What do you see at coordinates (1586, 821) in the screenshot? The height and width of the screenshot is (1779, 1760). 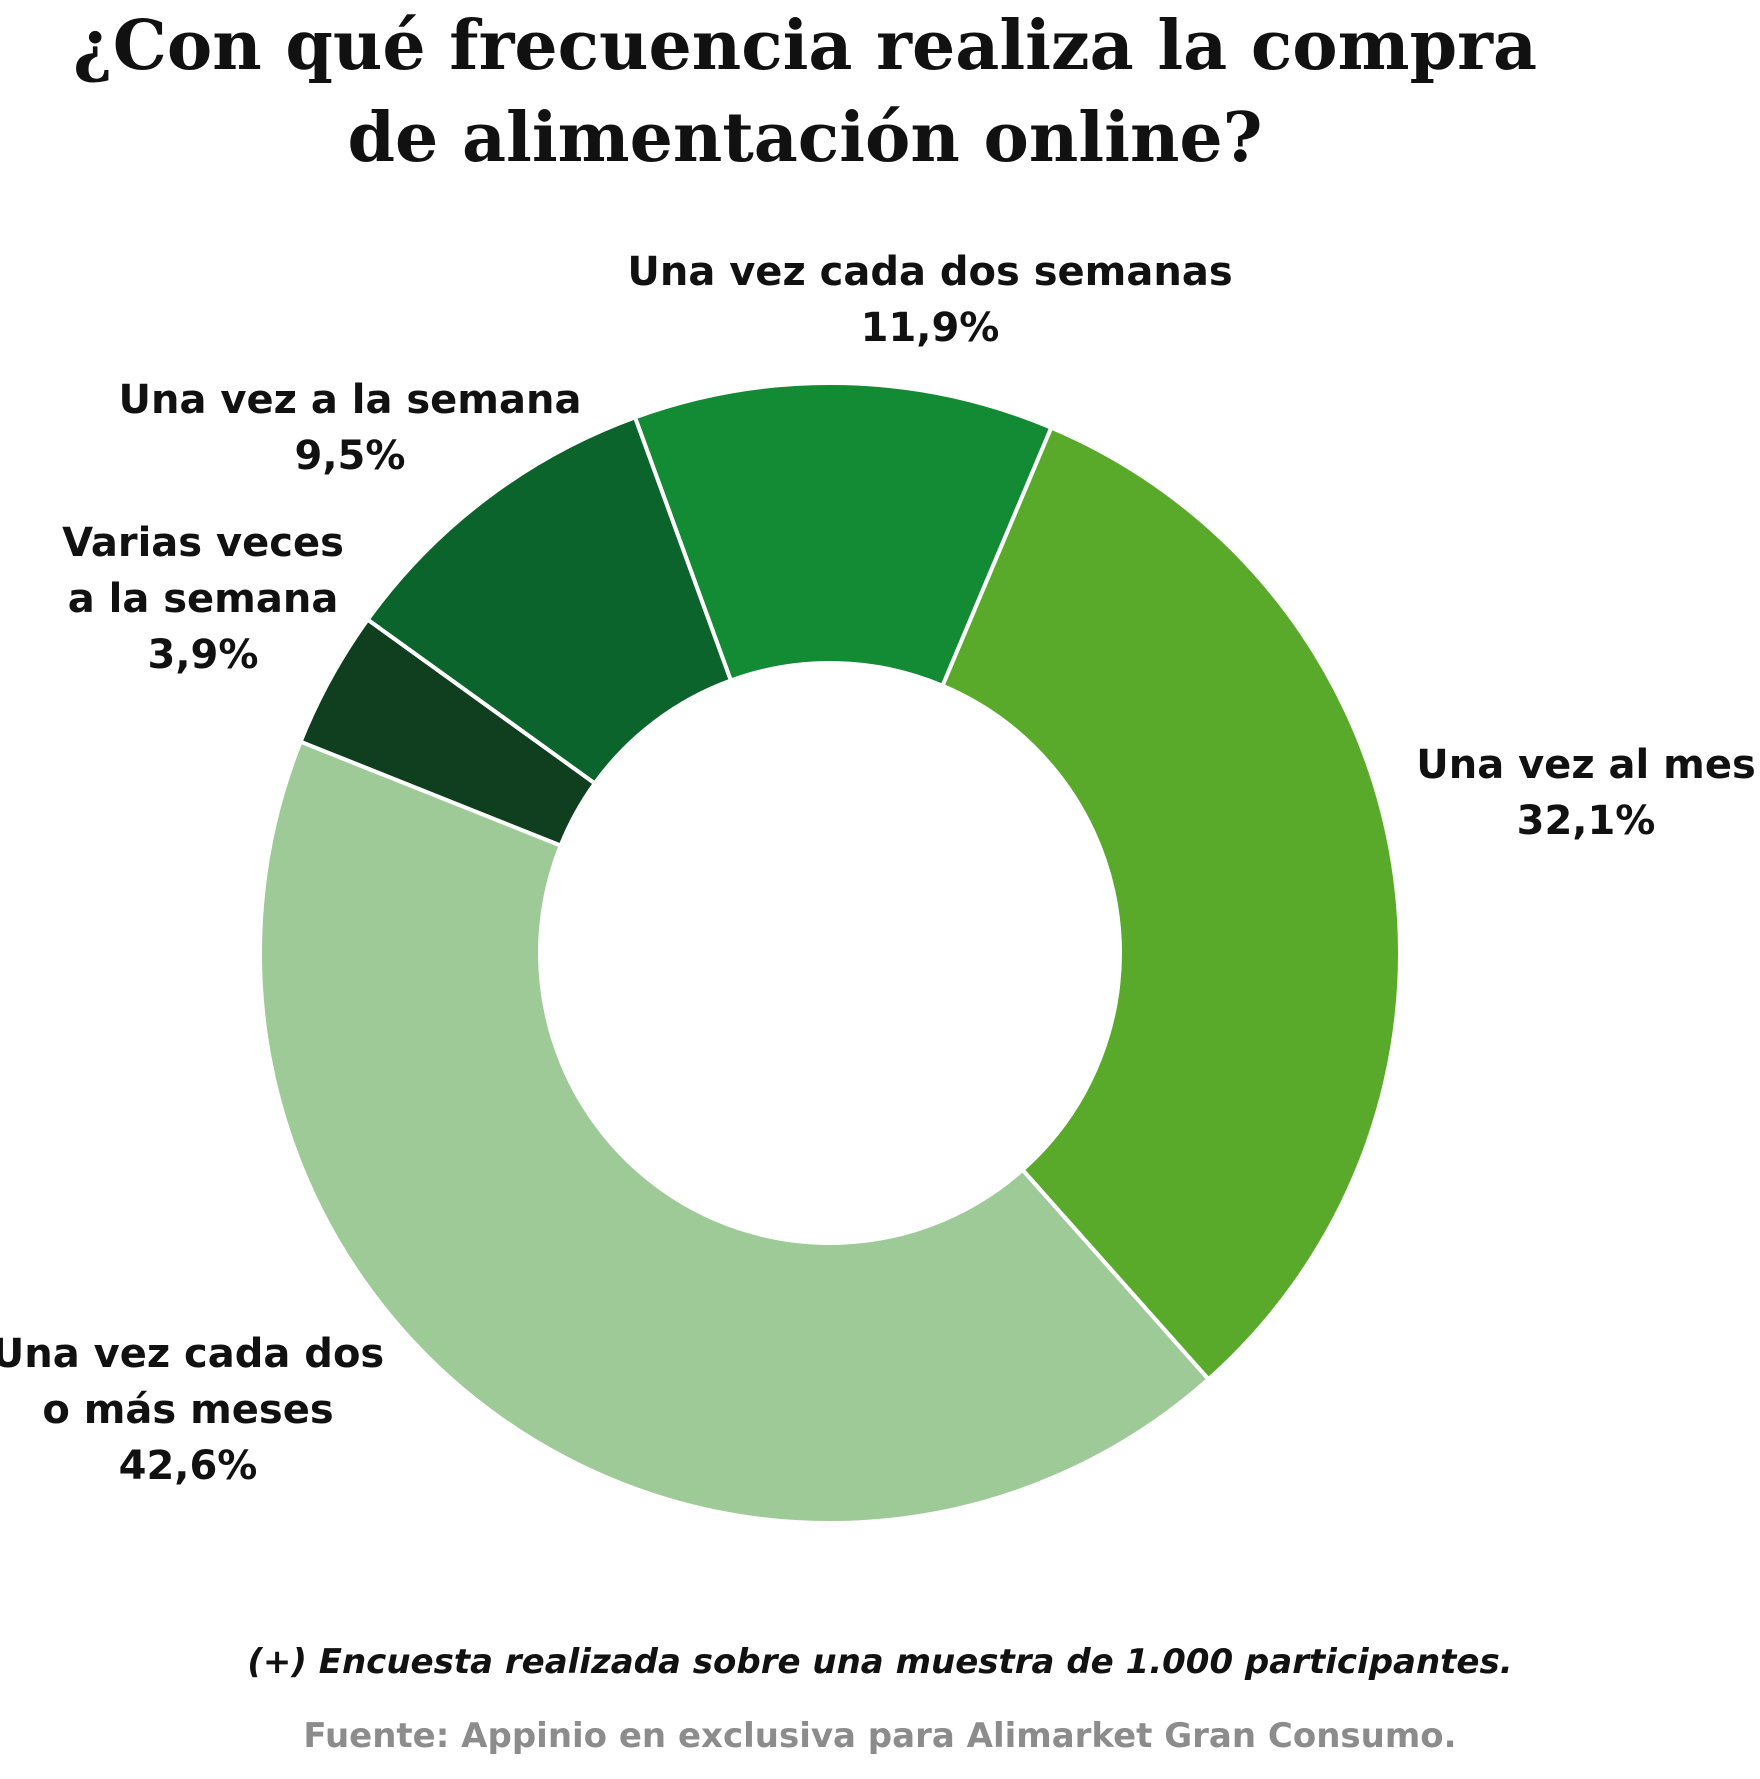 I see `slice-value-label: 32,1%` at bounding box center [1586, 821].